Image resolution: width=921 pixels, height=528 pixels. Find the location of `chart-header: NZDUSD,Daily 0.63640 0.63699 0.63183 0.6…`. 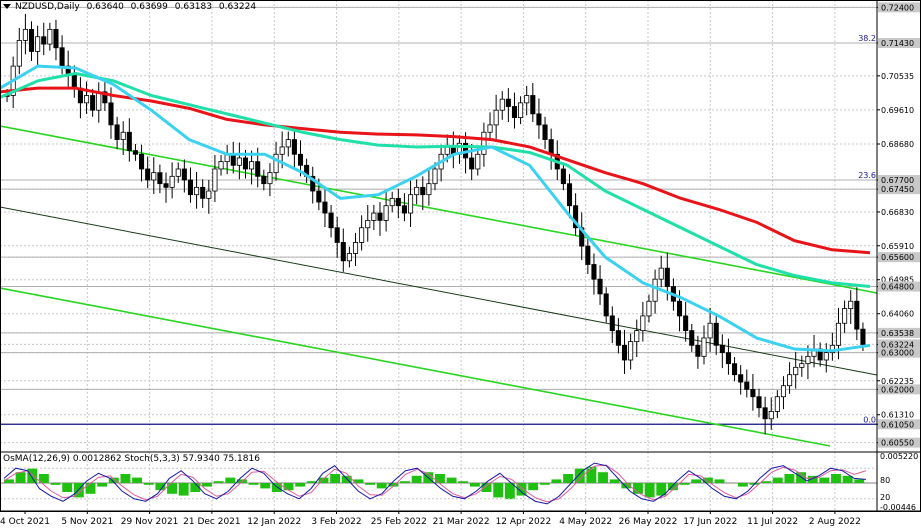

chart-header: NZDUSD,Daily 0.63640 0.63699 0.63183 0.6… is located at coordinates (131, 7).